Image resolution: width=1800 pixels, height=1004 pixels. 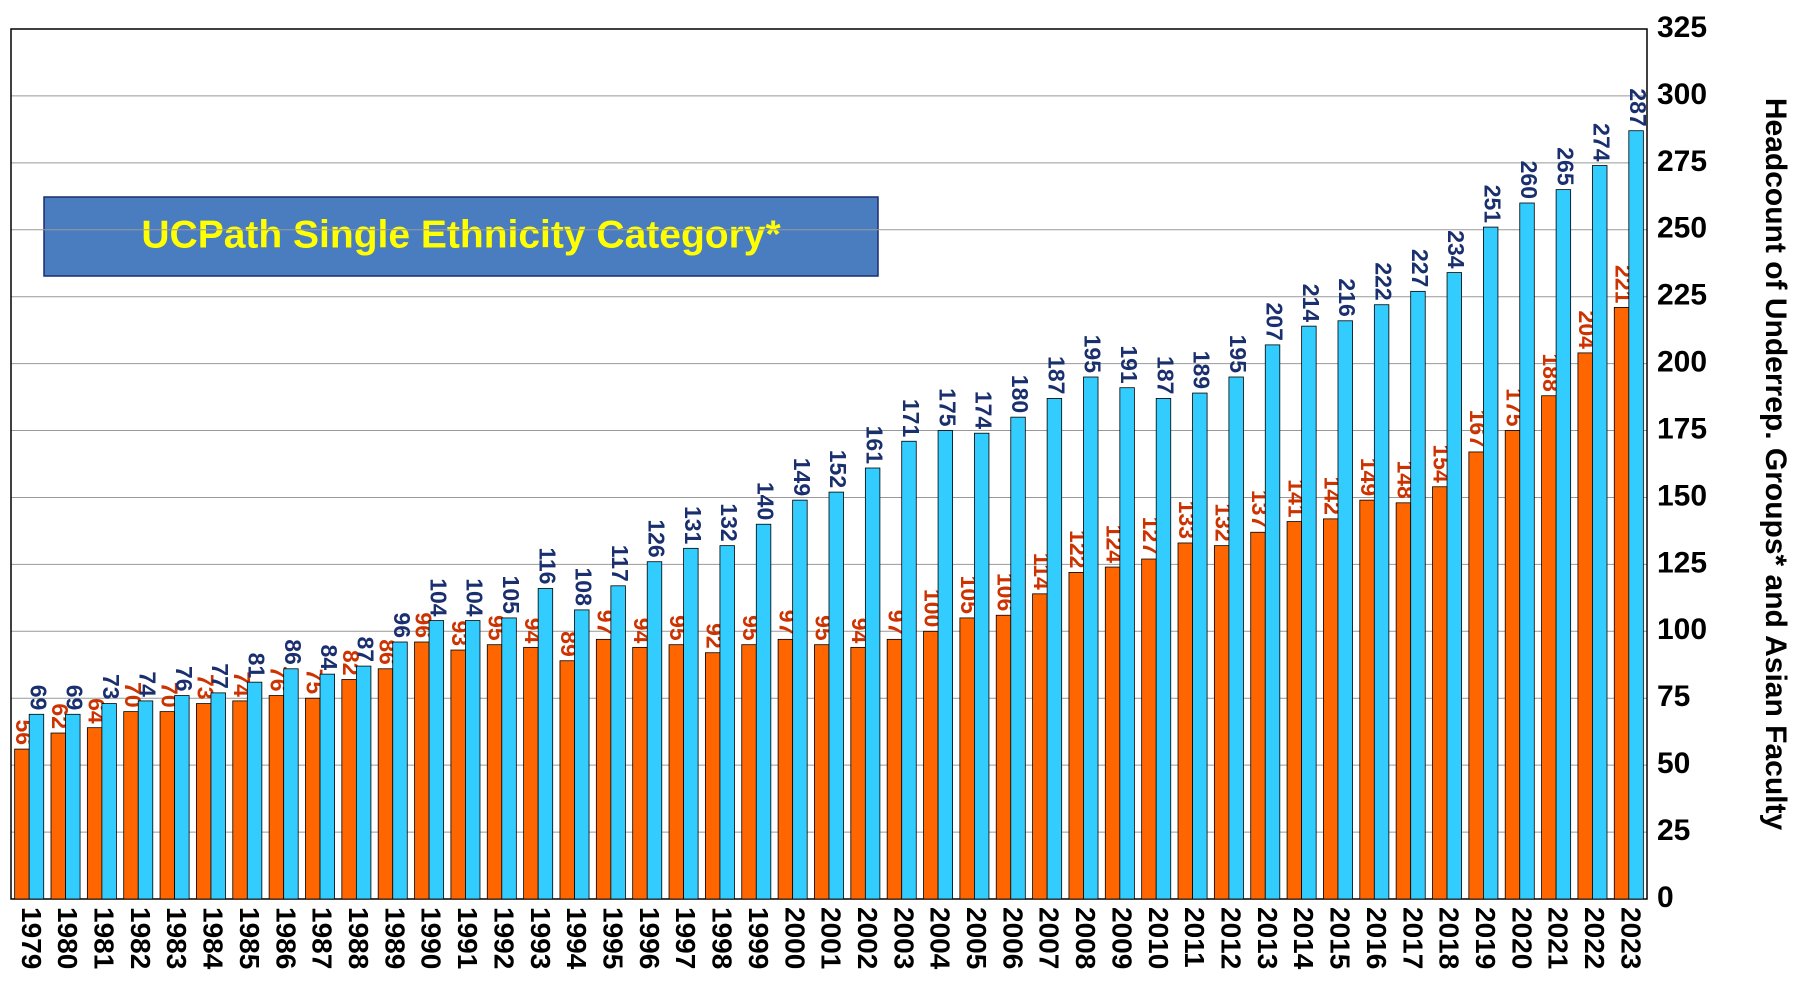 I want to click on y-tick-label: 175, so click(x=1682, y=428).